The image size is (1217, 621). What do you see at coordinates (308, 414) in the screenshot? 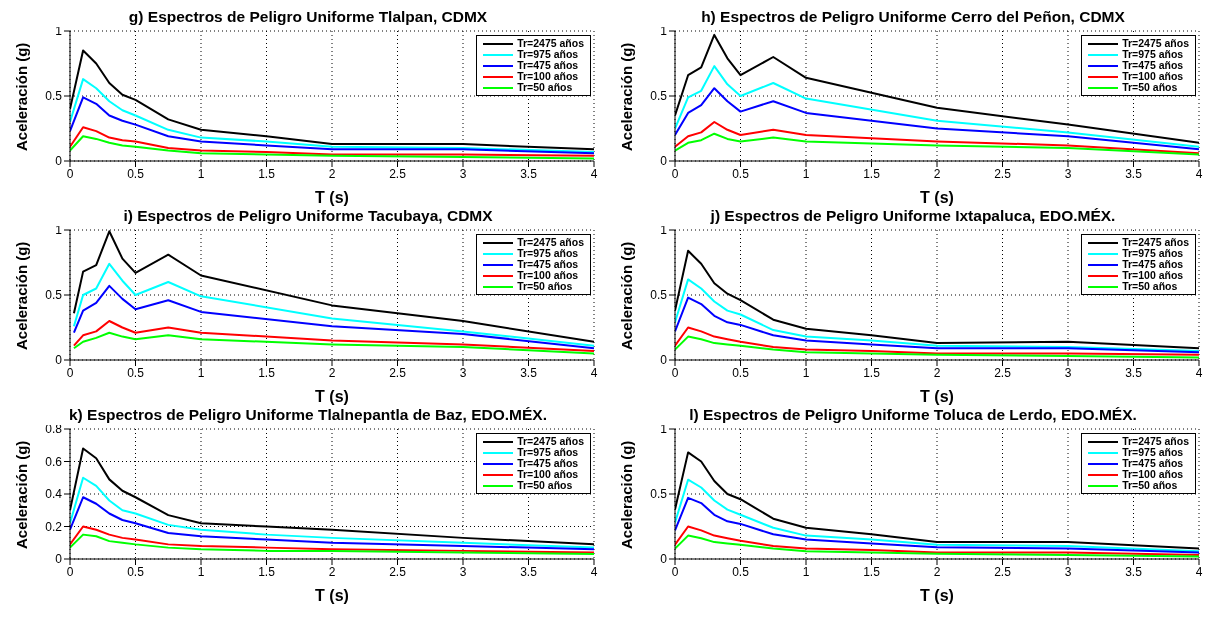
I see `chart-title: k) Espectros de Peligro Uniforme Tlalnepantla de Baz, EDO.MÉX.` at bounding box center [308, 414].